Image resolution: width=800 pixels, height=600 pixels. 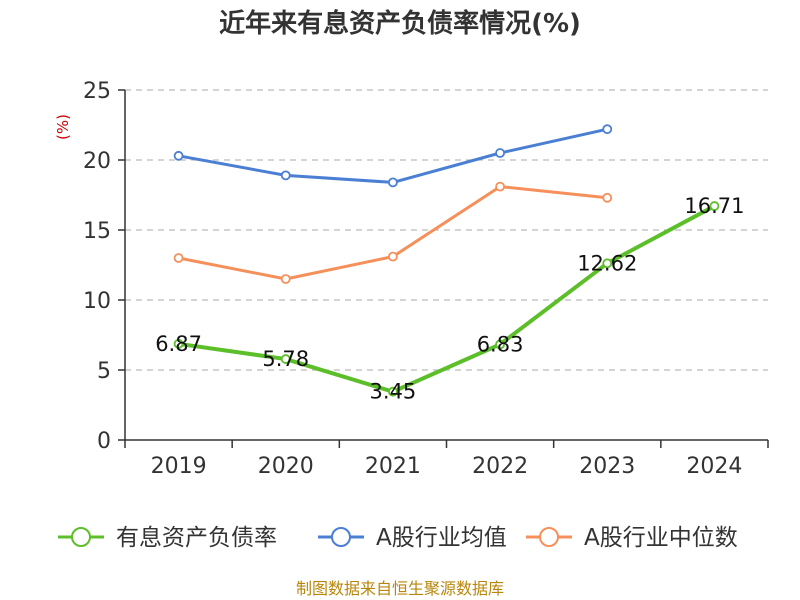 I want to click on legend-label-3: A股行业中位数, so click(x=661, y=538).